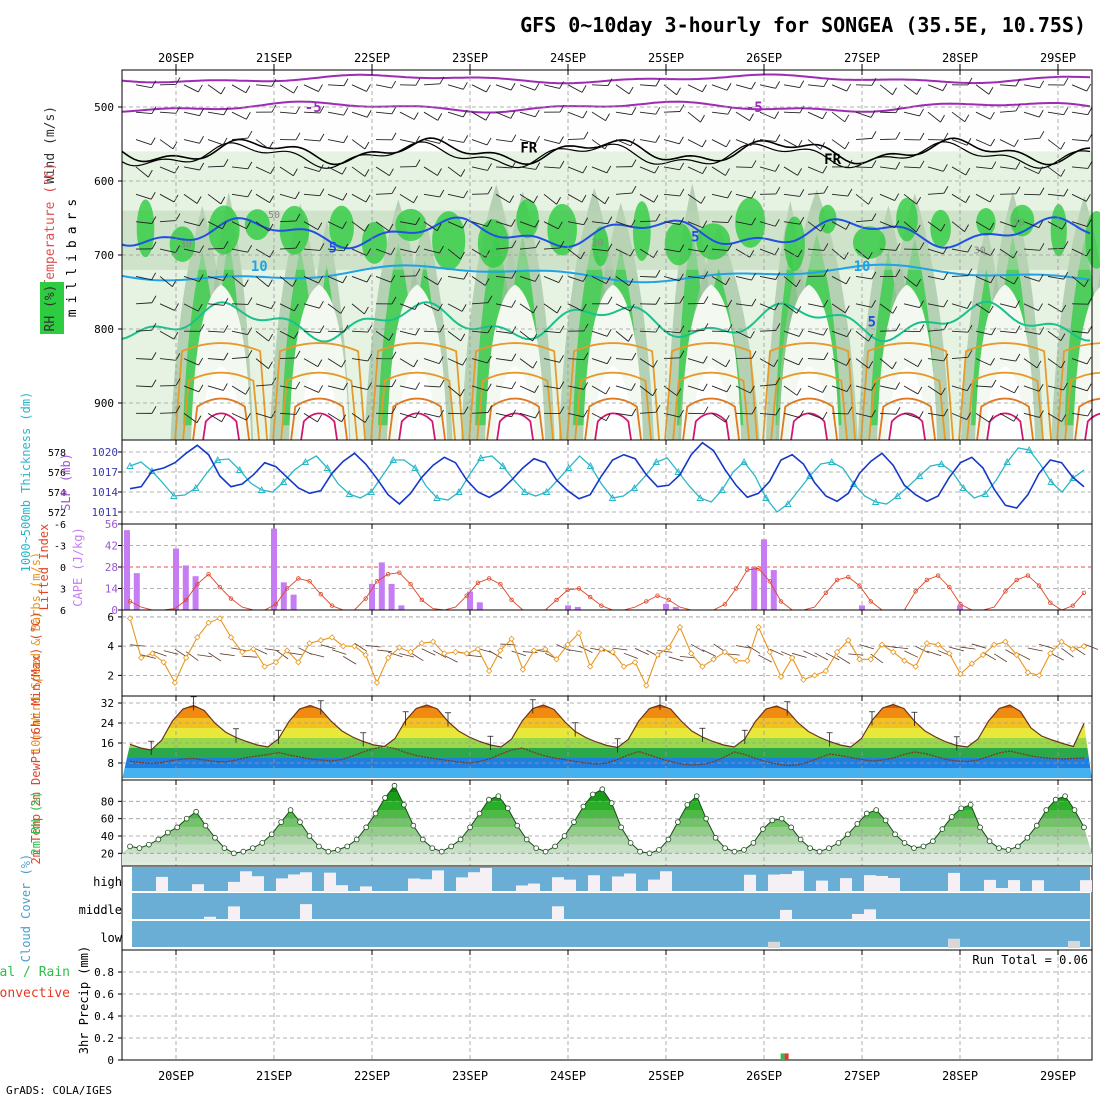  Describe the element at coordinates (105, 472) in the screenshot. I see `axis-tick-label: 1017` at that location.